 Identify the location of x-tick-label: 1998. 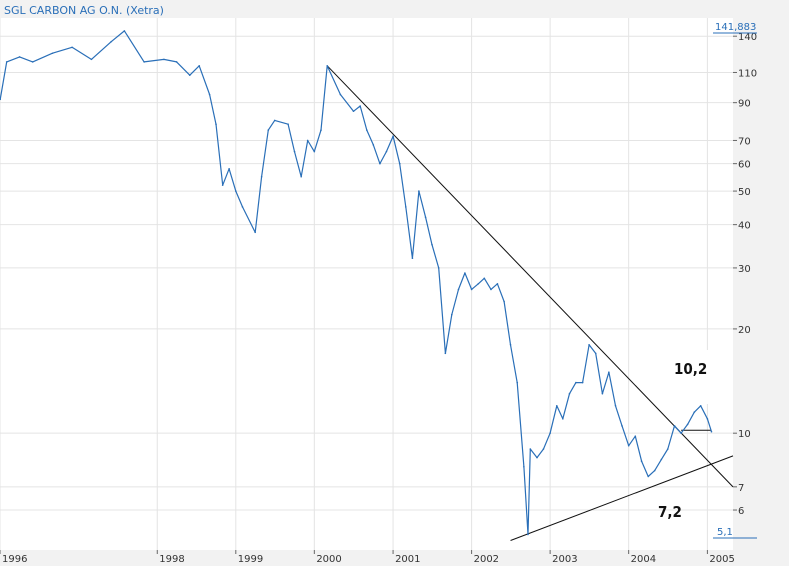
(171, 559).